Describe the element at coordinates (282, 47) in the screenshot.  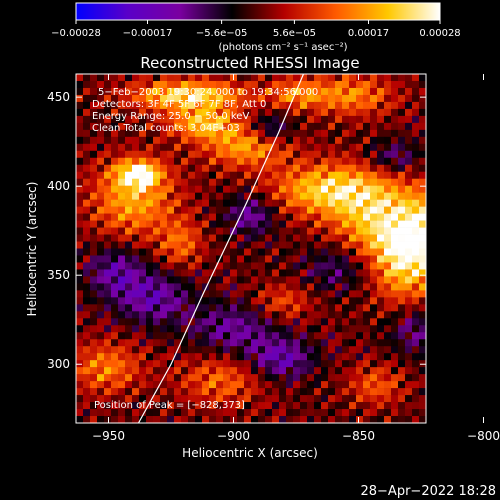
I see `colorbar-unit-label: (photons cm⁻² s⁻¹ asec⁻²)` at that location.